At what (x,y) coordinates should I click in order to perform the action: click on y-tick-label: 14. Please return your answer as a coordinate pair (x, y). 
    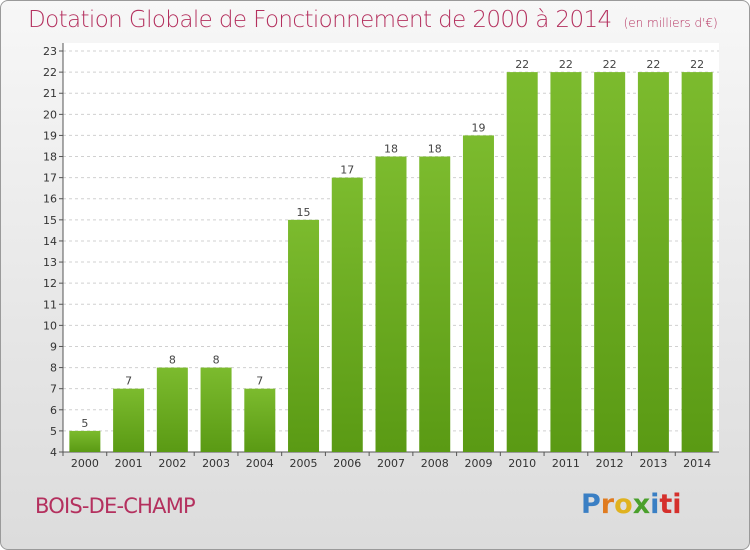
    Looking at the image, I should click on (50, 241).